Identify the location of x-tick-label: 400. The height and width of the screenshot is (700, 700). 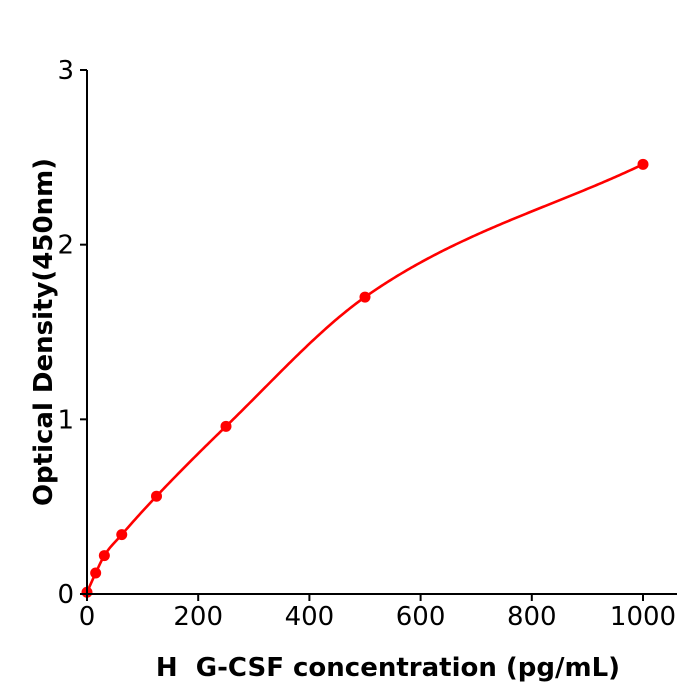
(310, 617).